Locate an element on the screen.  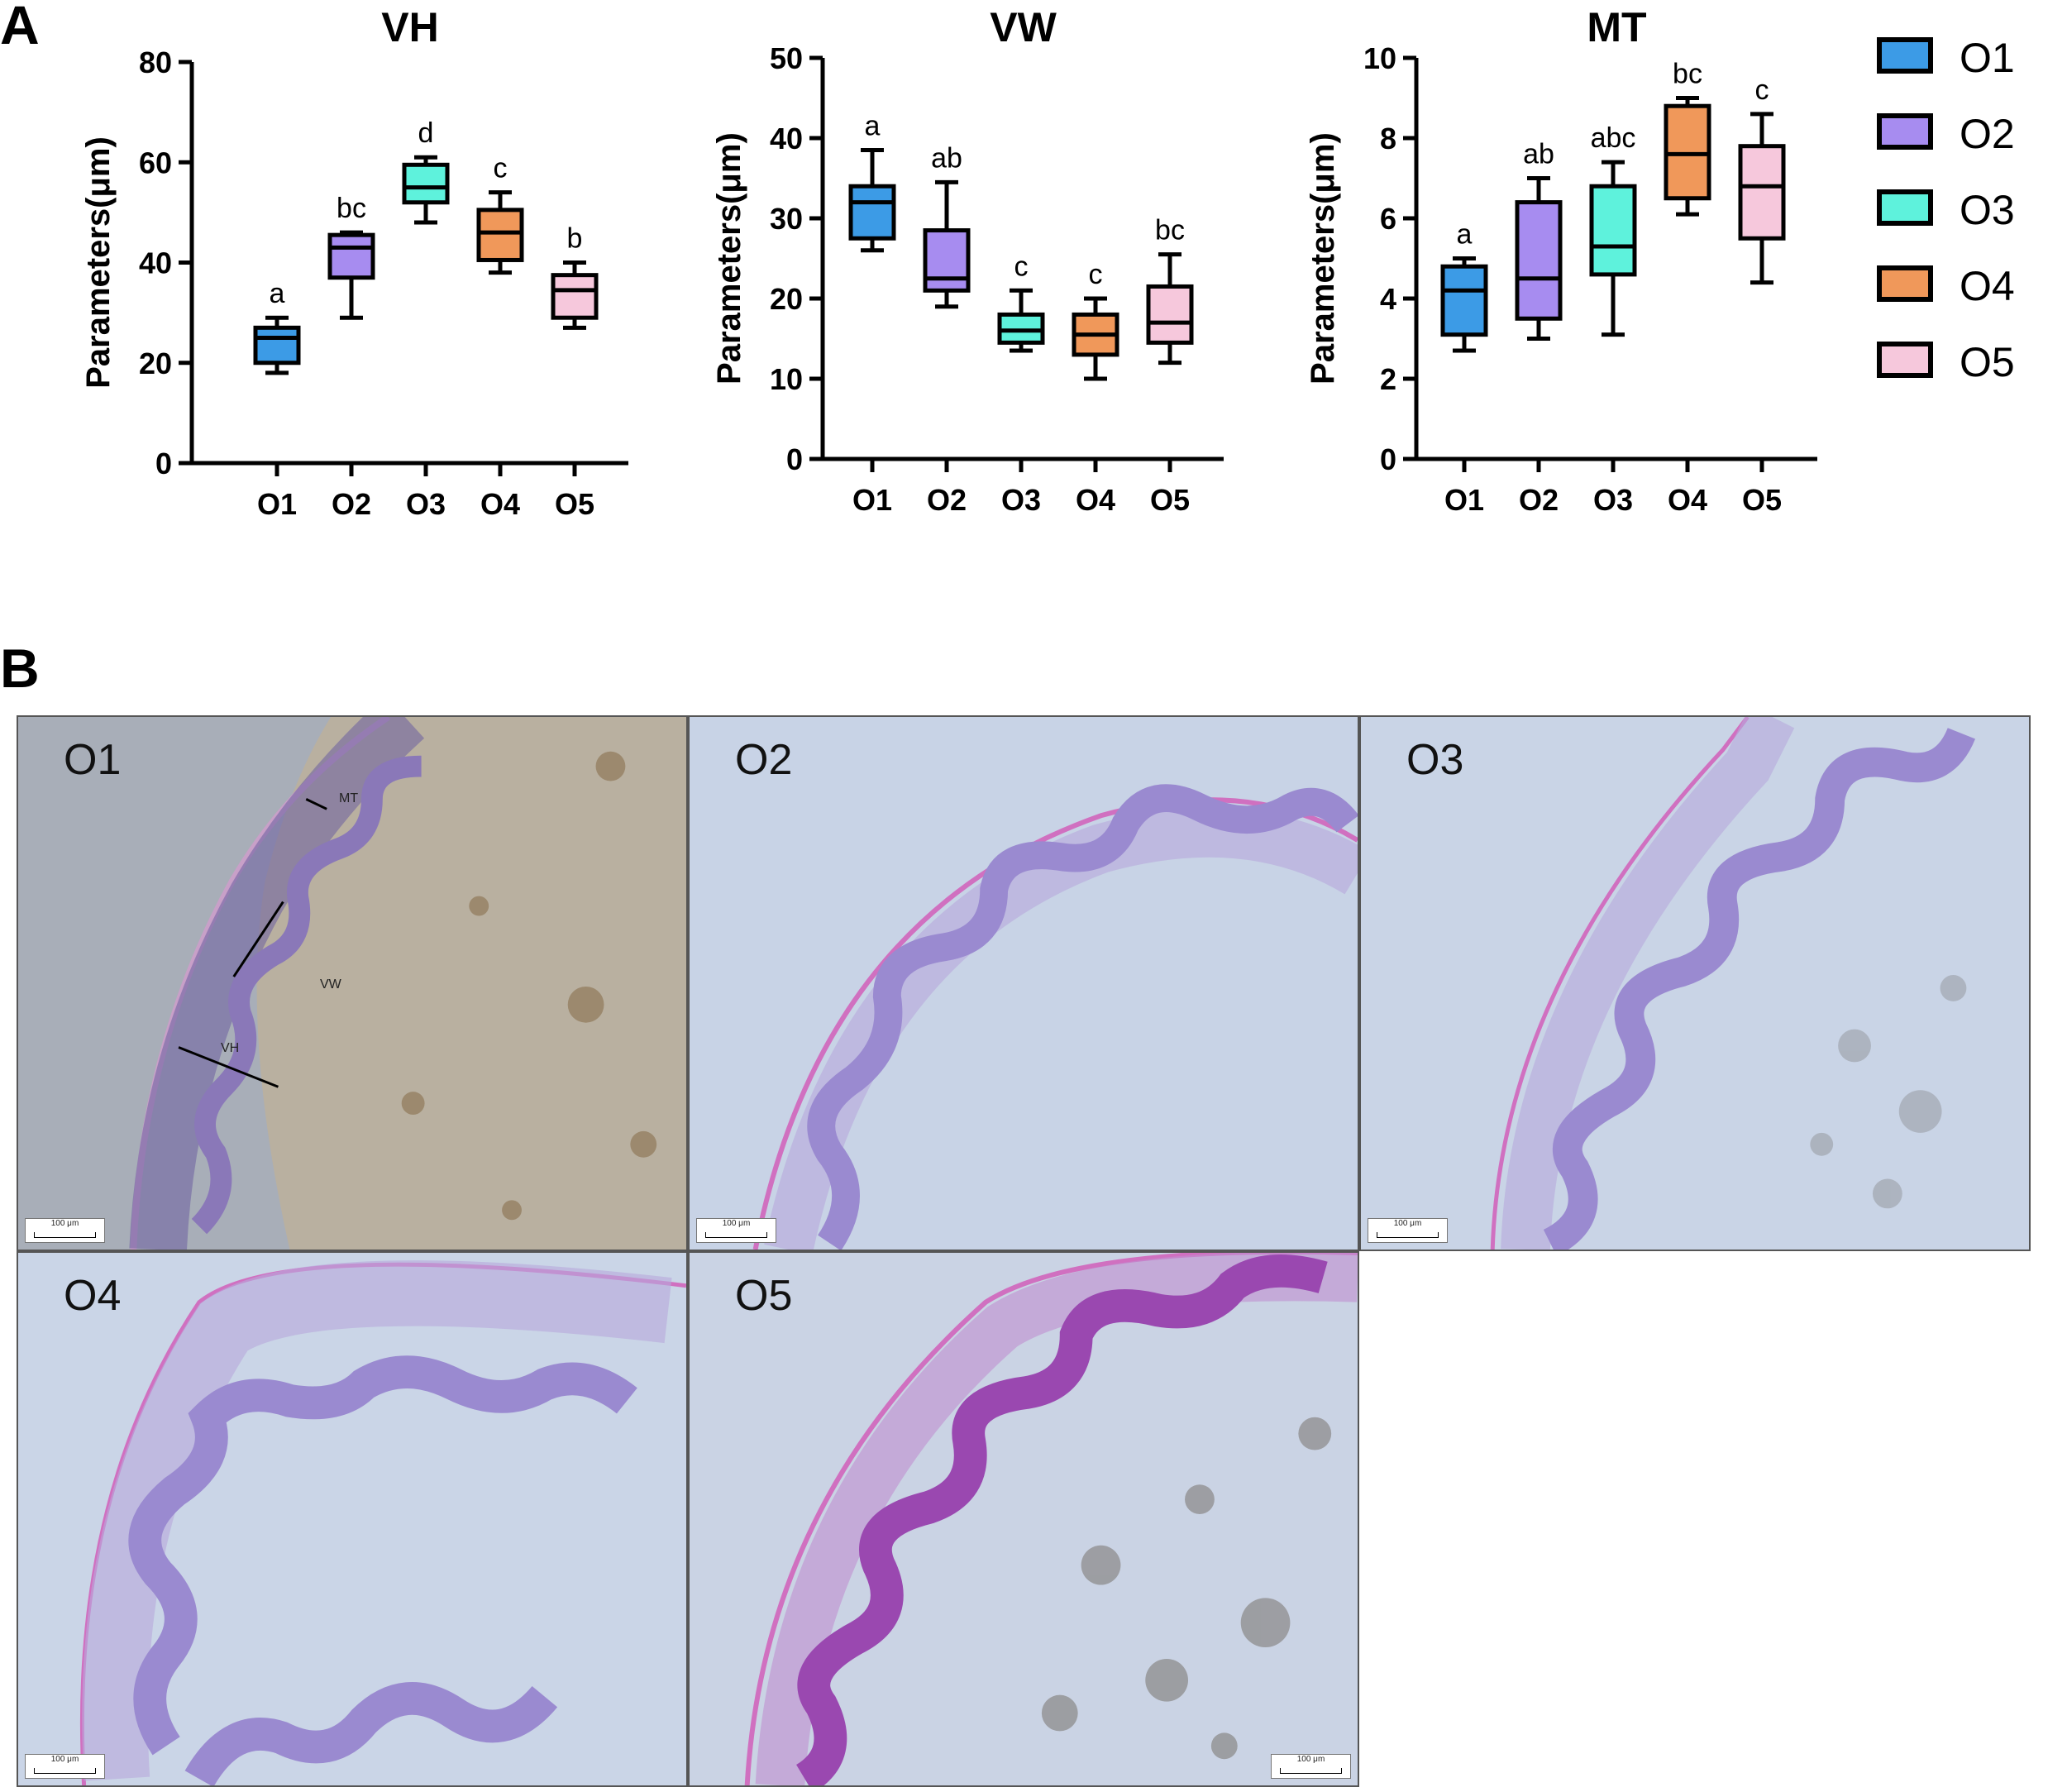
legend-swatch-o2 is located at coordinates (1905, 131).